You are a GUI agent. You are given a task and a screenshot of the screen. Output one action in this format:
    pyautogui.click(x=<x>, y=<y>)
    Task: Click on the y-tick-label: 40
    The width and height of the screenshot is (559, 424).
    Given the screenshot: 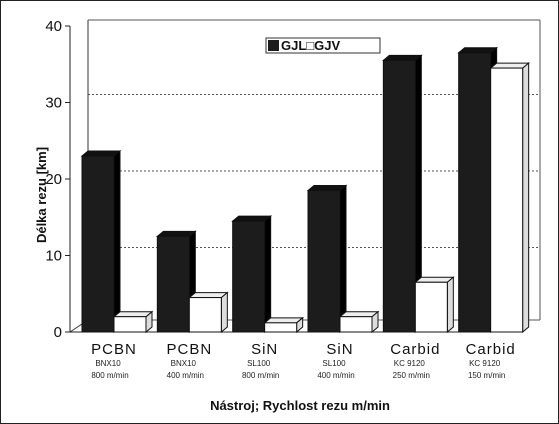 What is the action you would take?
    pyautogui.click(x=53, y=26)
    